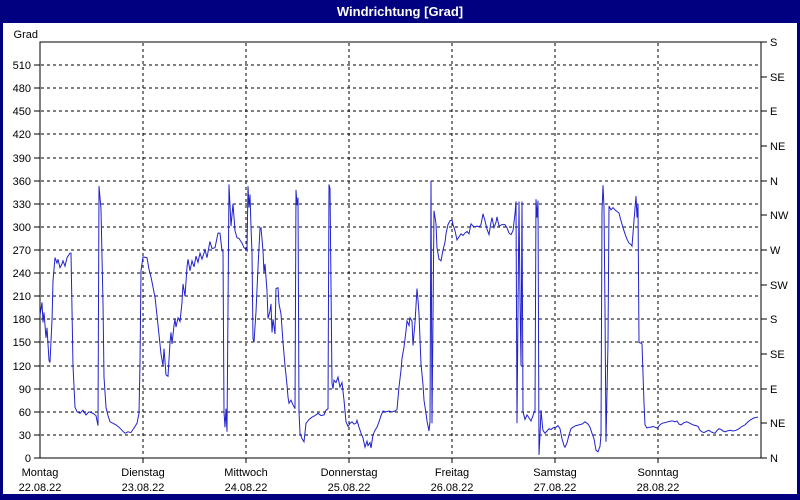 Image resolution: width=800 pixels, height=500 pixels. What do you see at coordinates (554, 473) in the screenshot?
I see `day-name-label: Samstag` at bounding box center [554, 473].